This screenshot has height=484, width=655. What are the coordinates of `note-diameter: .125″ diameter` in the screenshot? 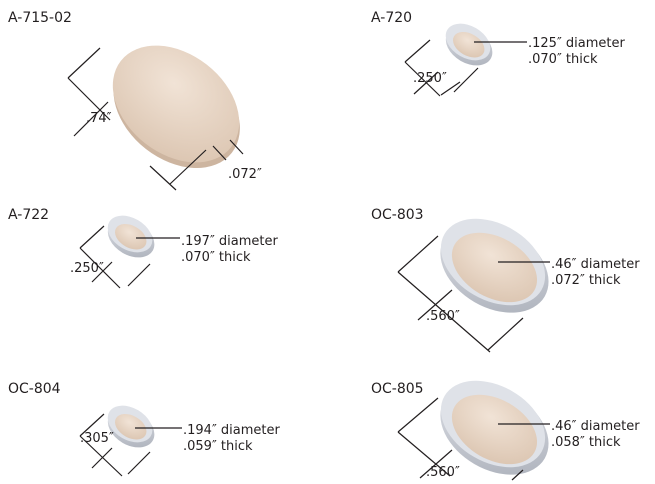 It's located at (577, 43).